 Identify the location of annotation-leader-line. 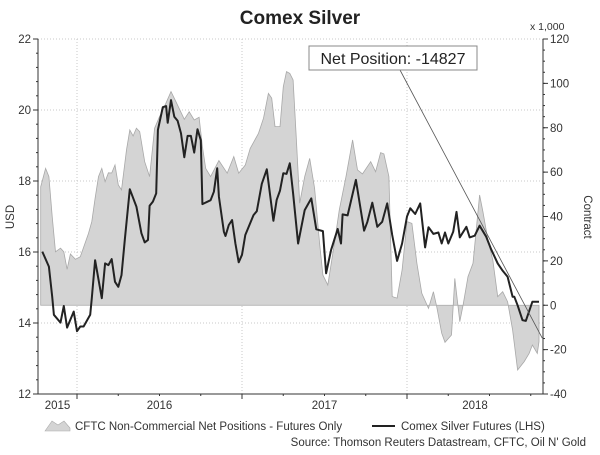
(471, 204).